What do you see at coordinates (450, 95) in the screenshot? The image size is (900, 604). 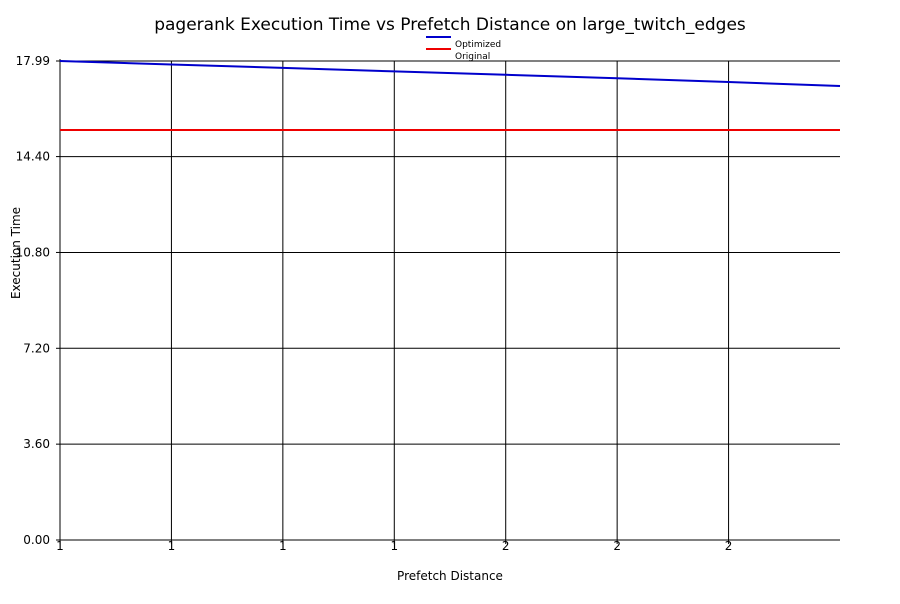 I see `series-group` at bounding box center [450, 95].